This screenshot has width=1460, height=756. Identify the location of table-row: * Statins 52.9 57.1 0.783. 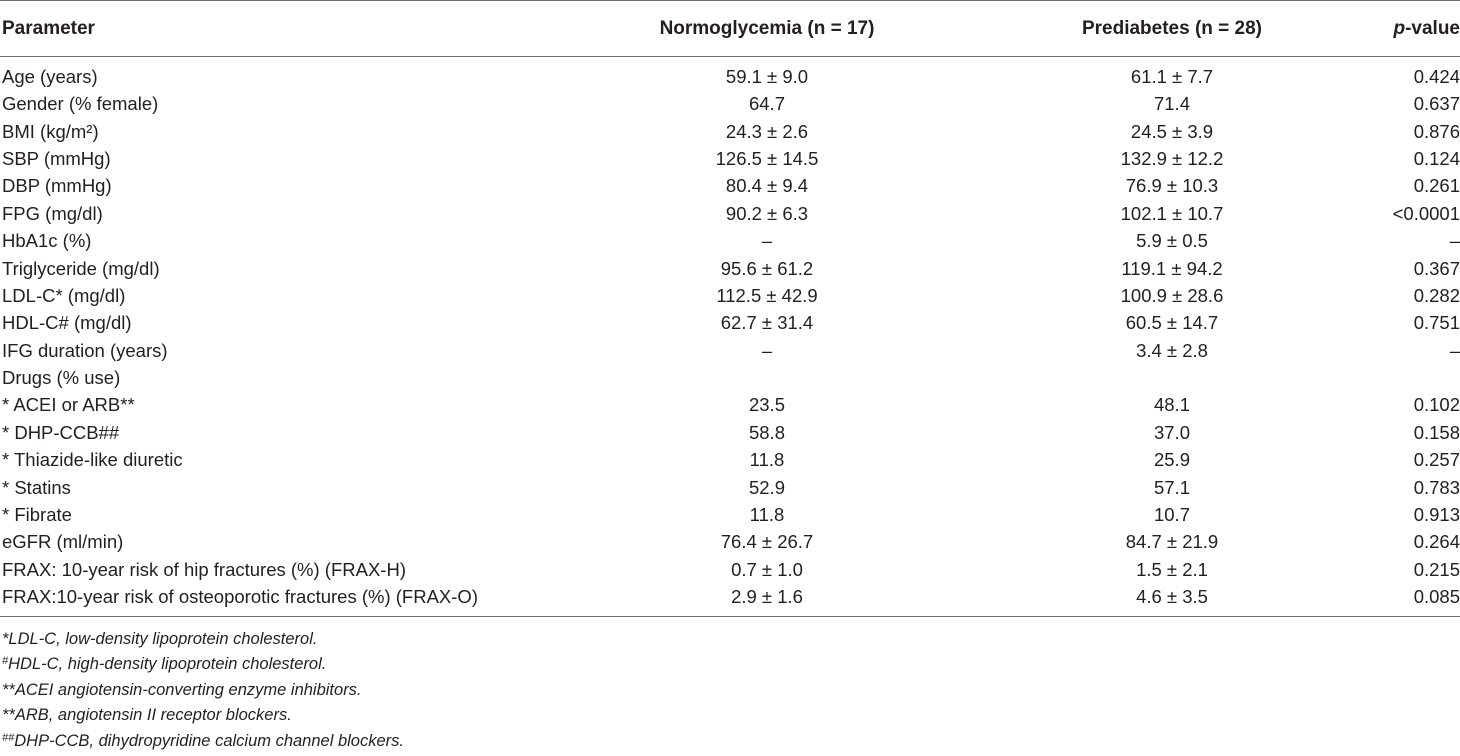
(730, 486).